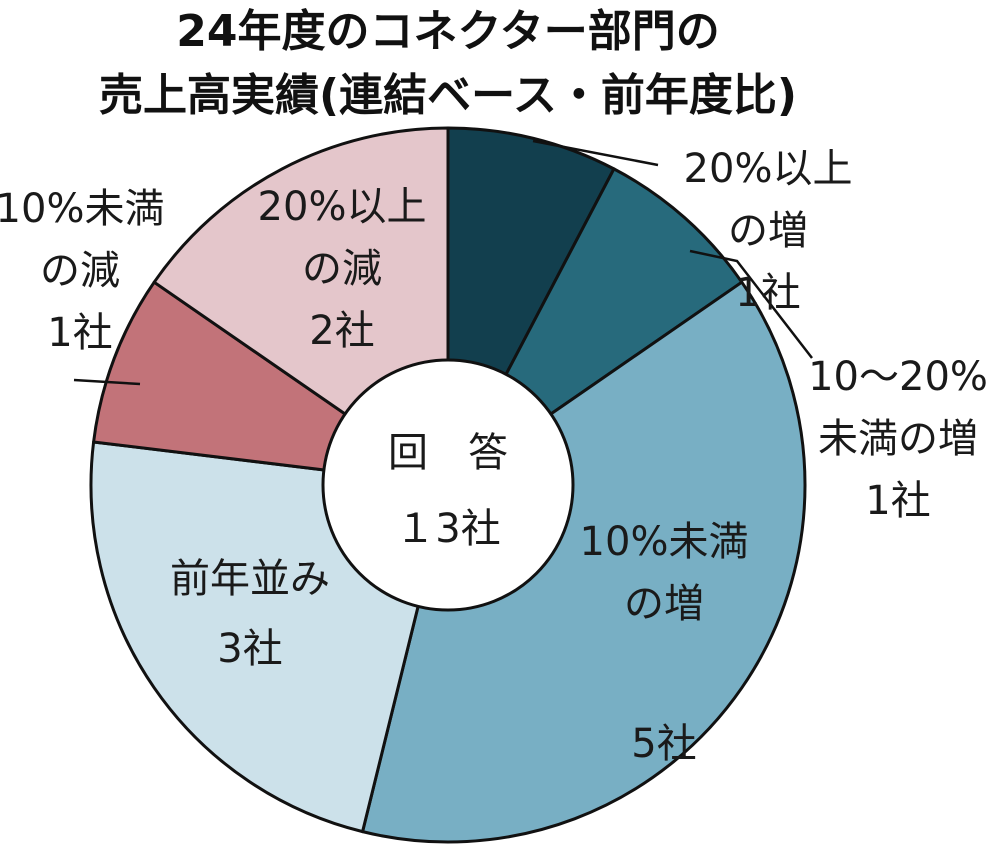 This screenshot has width=1000, height=847. I want to click on slice-label-0-line1: 20%以上, so click(768, 169).